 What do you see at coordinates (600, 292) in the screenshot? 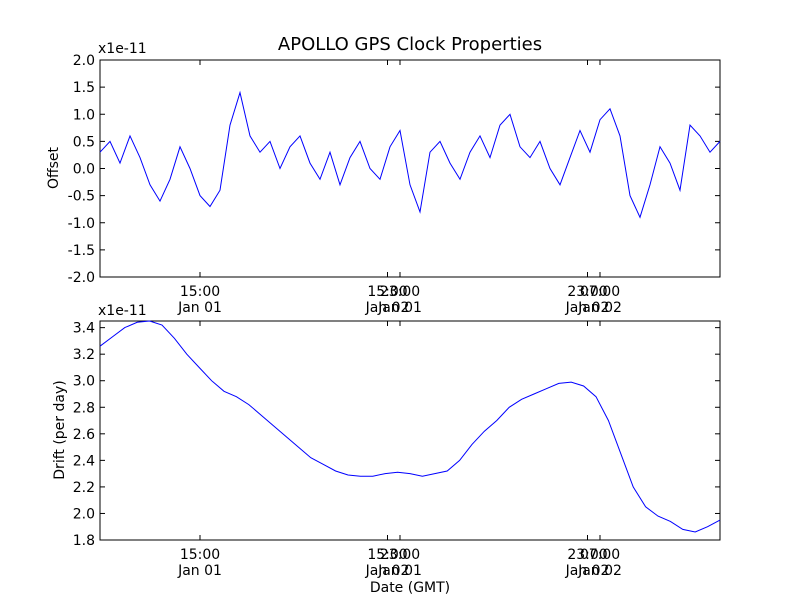
I see `offset-xtick-label-time: 07:00` at bounding box center [600, 292].